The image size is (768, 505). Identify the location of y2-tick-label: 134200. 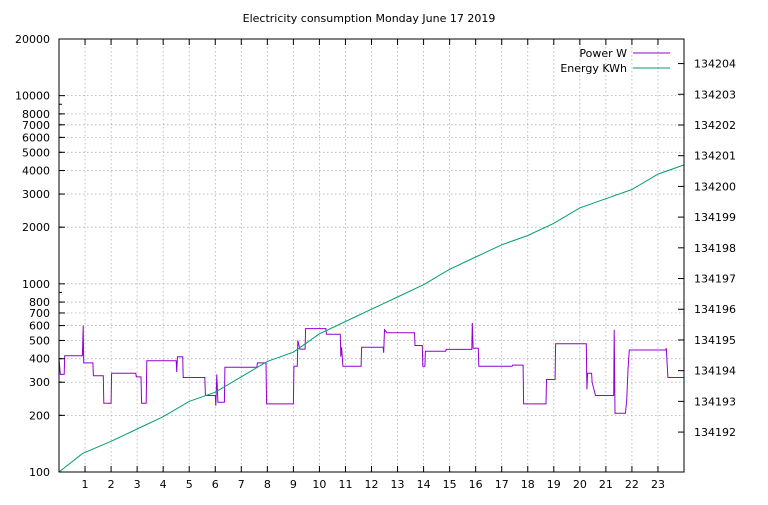
(715, 186).